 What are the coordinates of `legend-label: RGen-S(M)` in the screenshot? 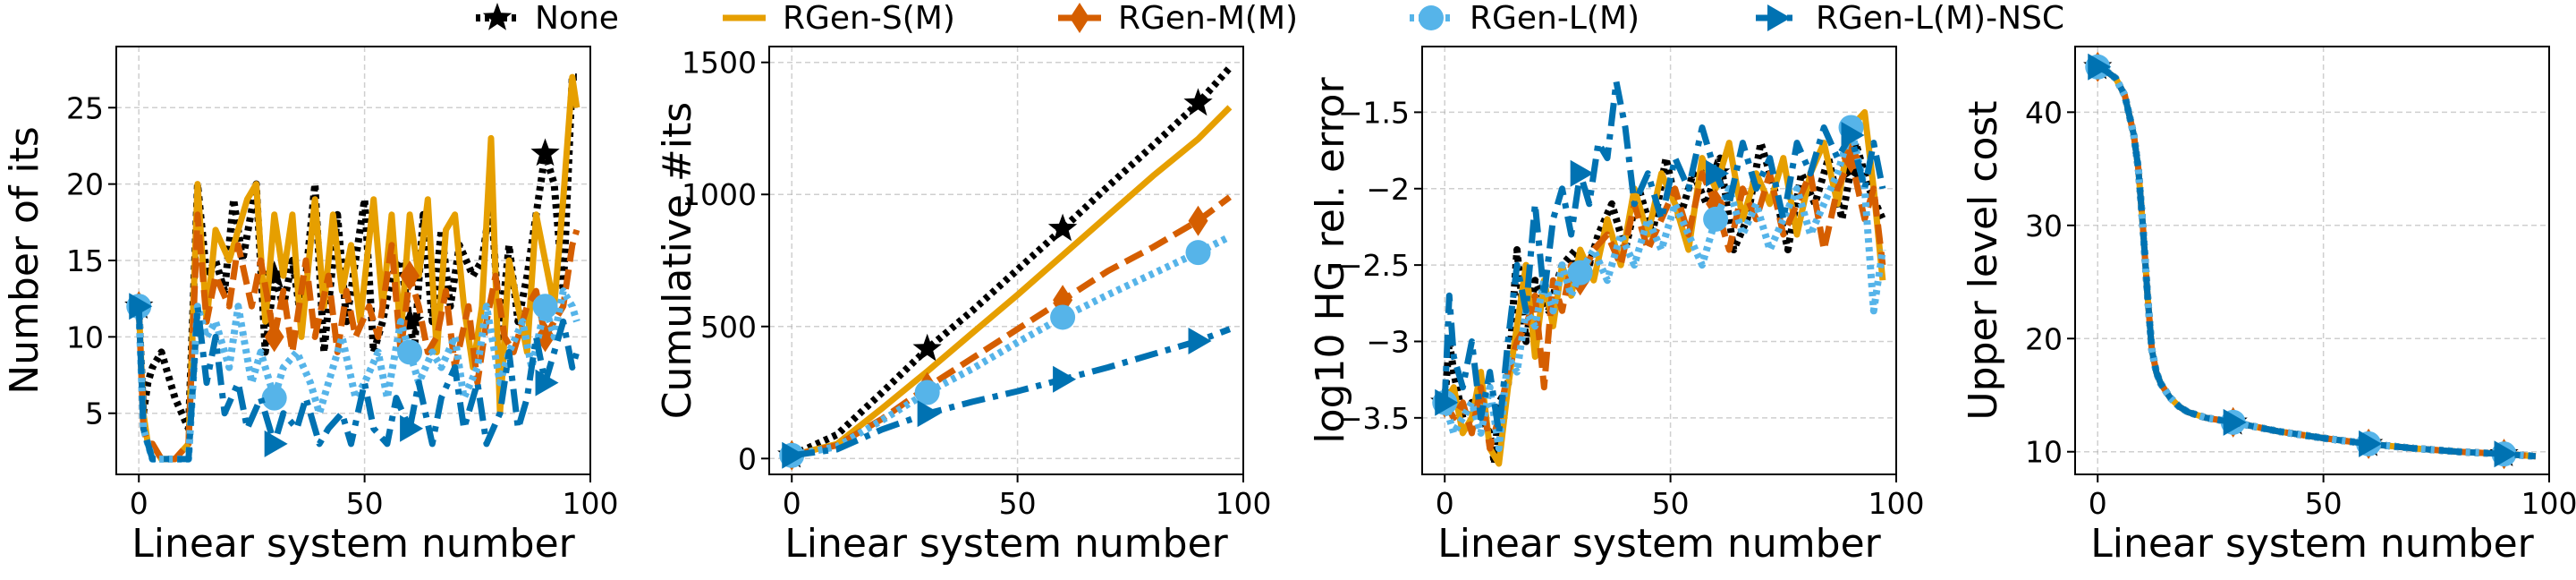 It's located at (869, 18).